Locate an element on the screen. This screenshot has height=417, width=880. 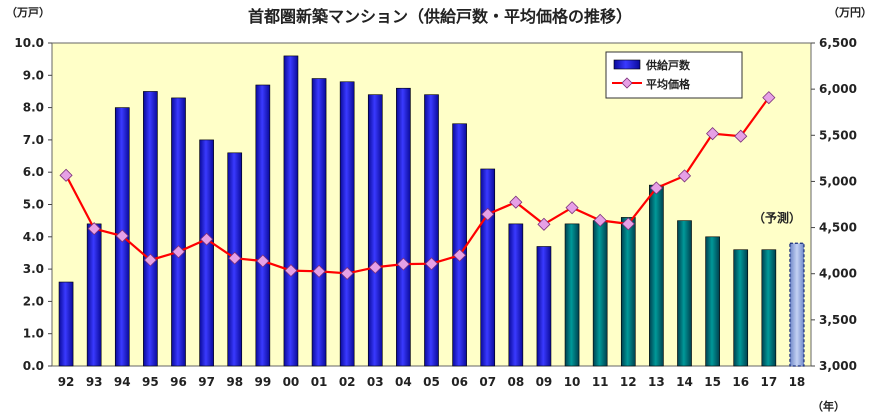
left-tick-label: 10.0 is located at coordinates (29, 43).